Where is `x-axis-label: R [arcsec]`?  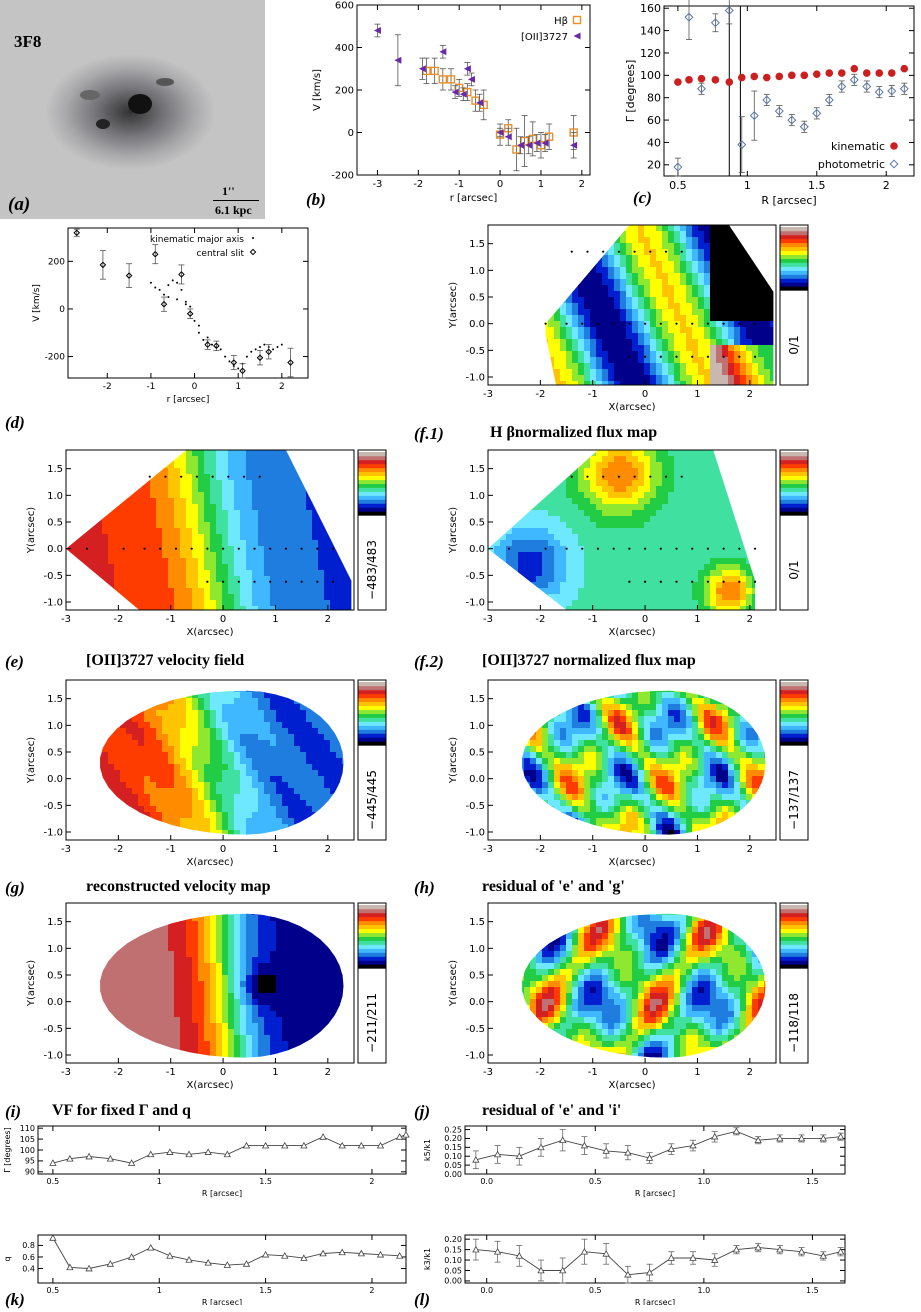 x-axis-label: R [arcsec] is located at coordinates (788, 200).